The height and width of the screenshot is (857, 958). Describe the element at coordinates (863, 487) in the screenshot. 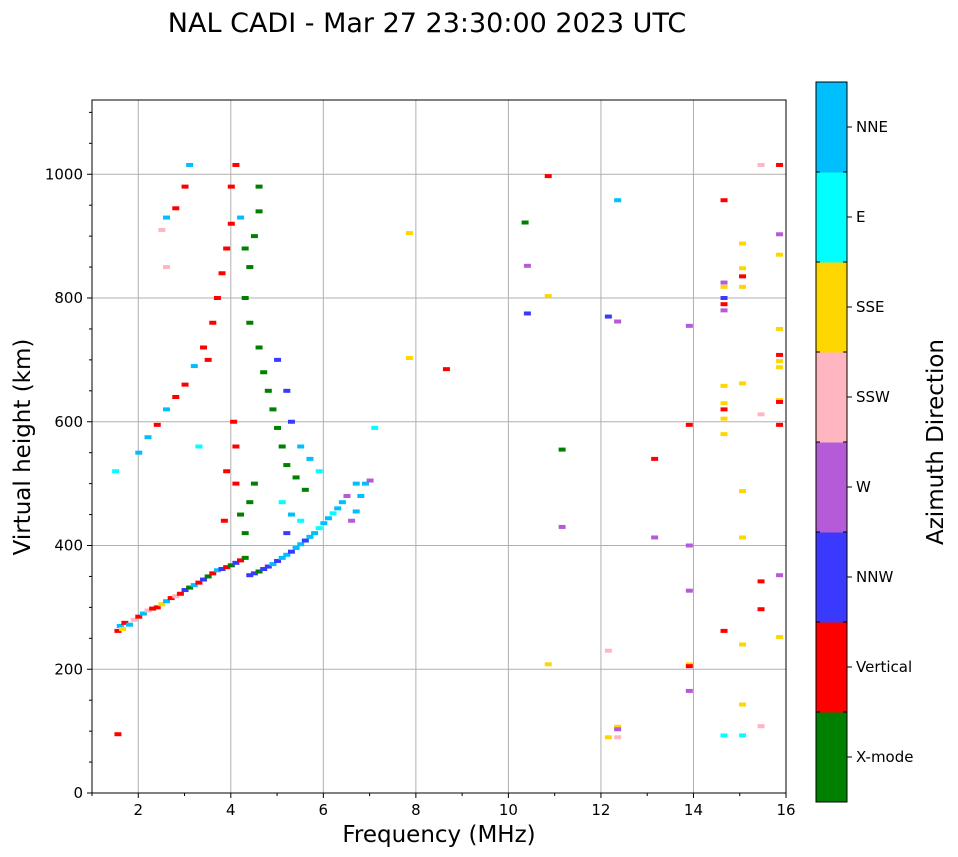

I see `colorbar-tick-label: W` at that location.